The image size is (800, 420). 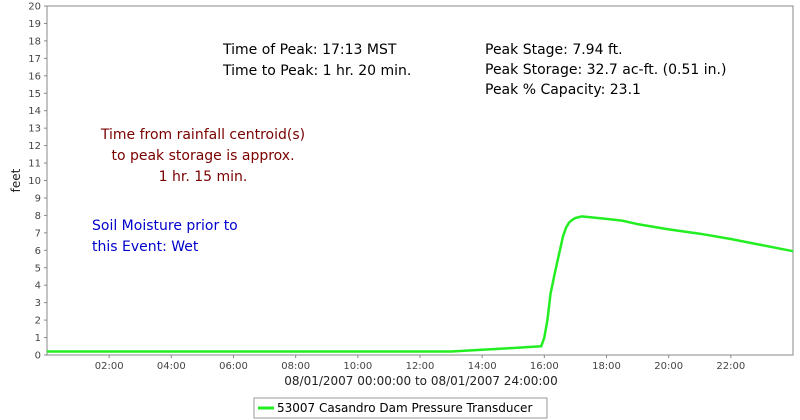 I want to click on y-tick-label: 17, so click(x=34, y=59).